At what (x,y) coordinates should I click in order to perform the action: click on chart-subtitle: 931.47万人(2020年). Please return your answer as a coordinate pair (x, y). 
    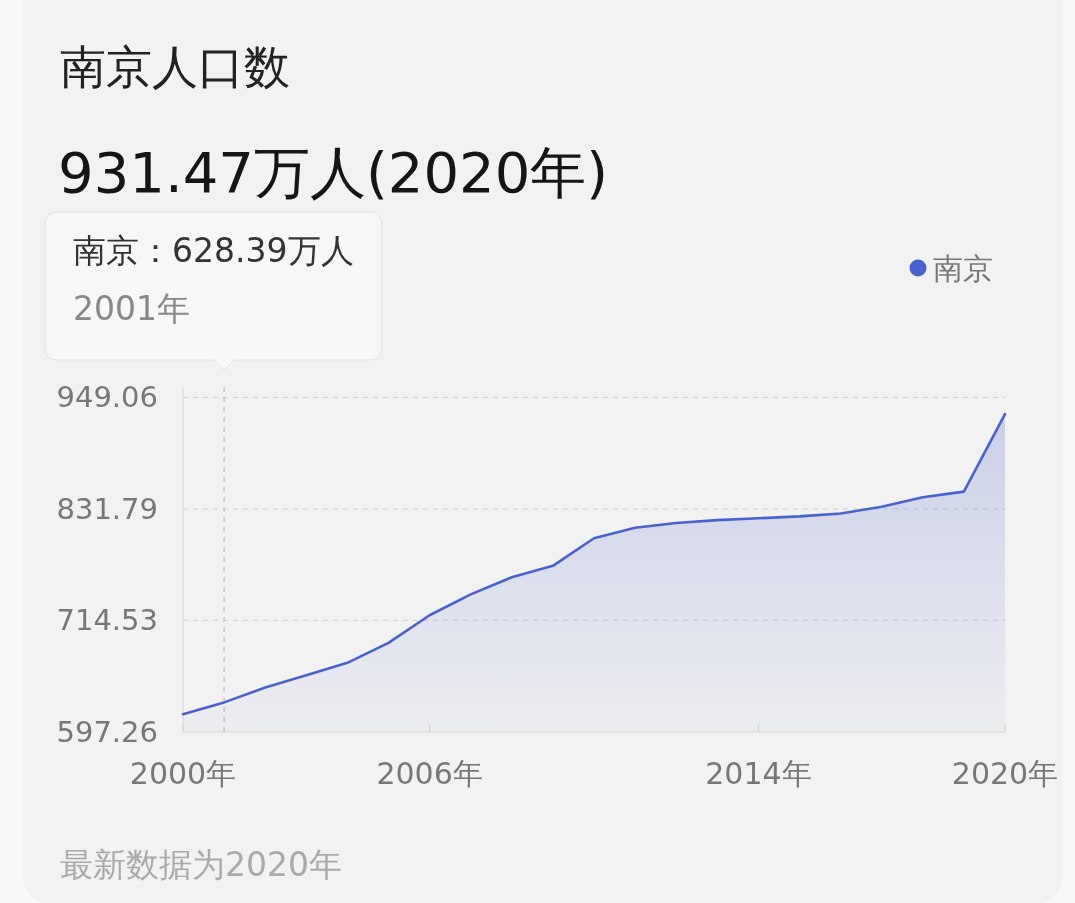
    Looking at the image, I should click on (333, 172).